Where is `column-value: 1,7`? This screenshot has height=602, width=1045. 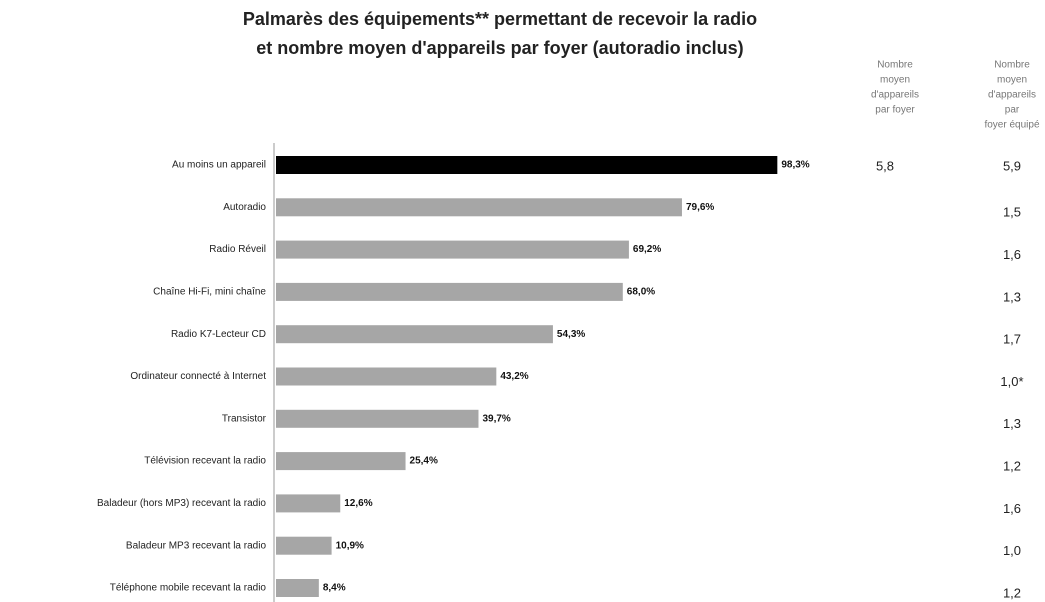 column-value: 1,7 is located at coordinates (1012, 339).